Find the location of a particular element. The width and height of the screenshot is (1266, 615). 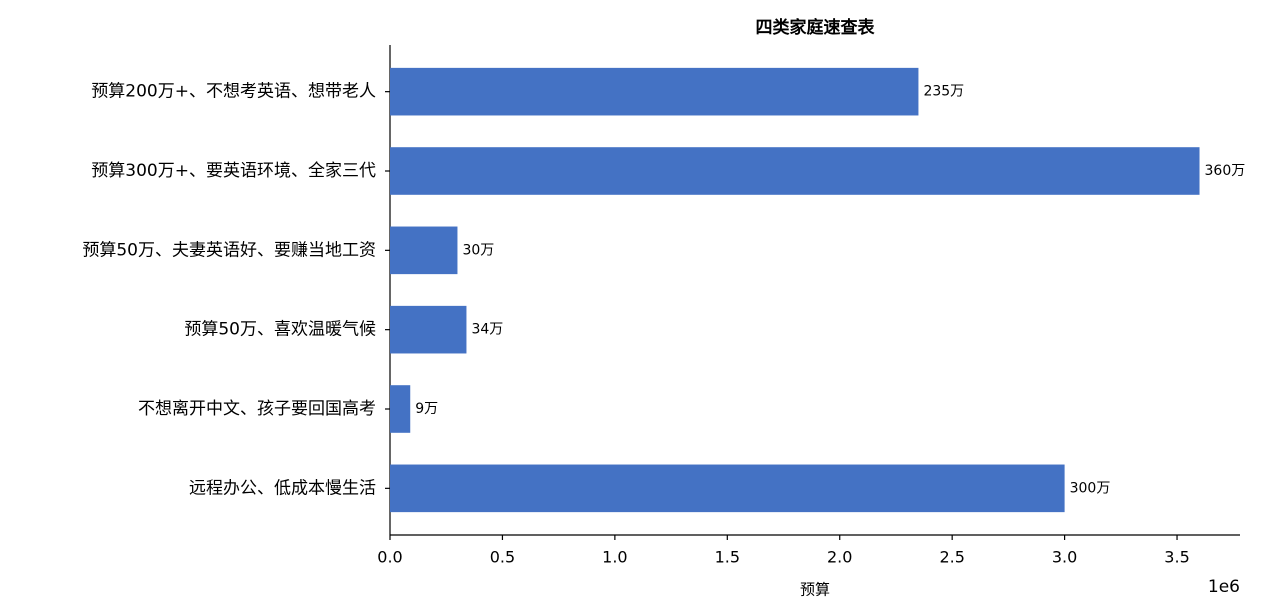

x-tick-label: 0.0 is located at coordinates (389, 557).